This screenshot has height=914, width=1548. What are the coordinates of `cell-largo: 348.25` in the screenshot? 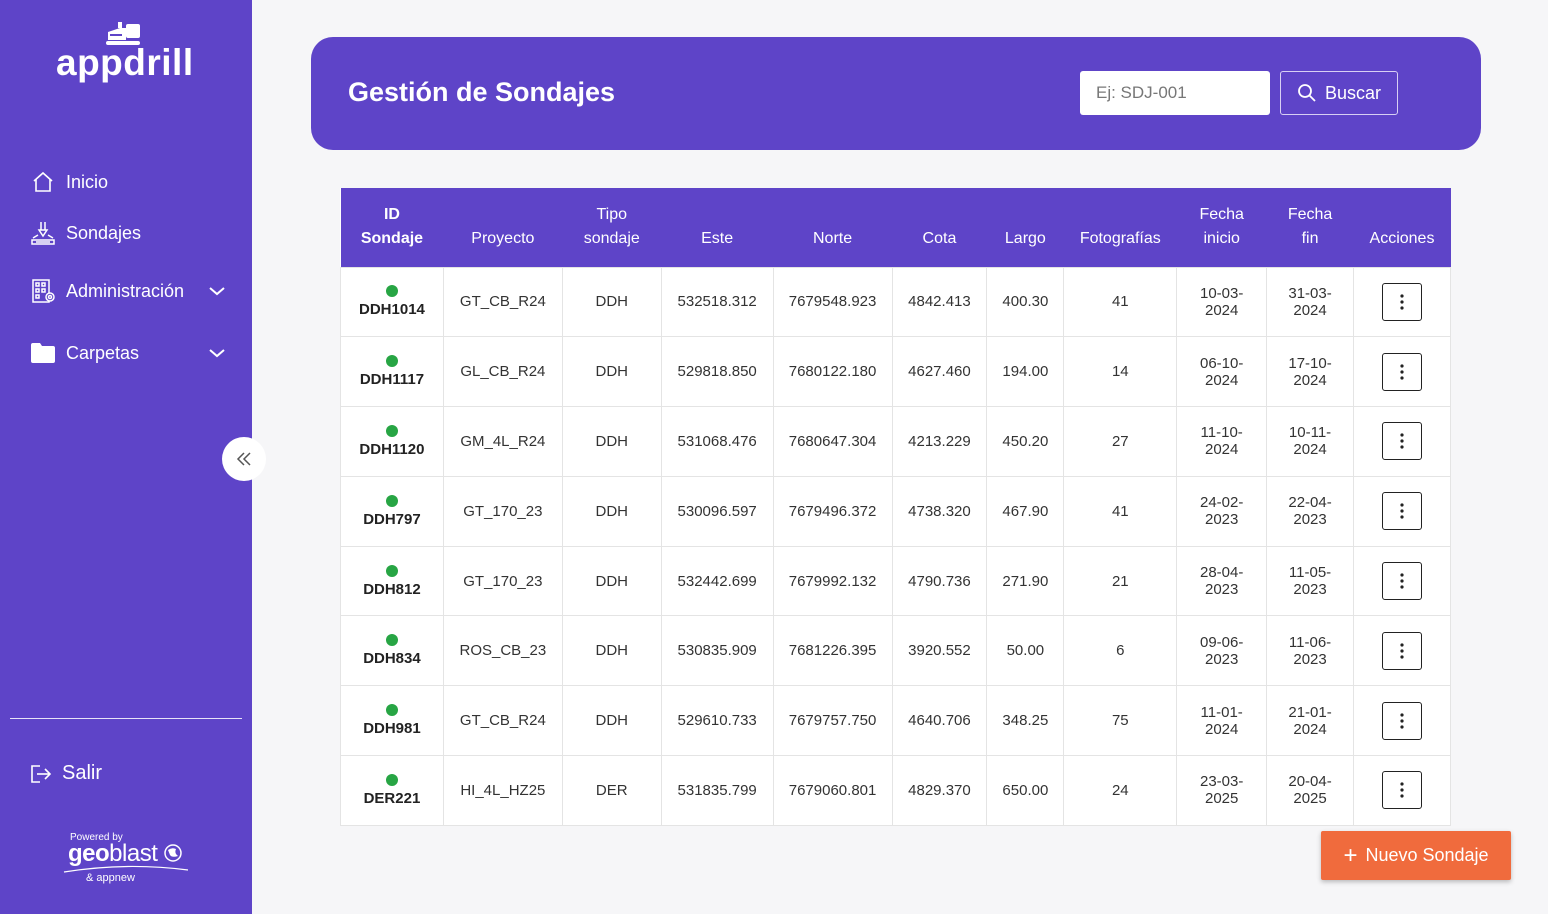 It's located at (1025, 721).